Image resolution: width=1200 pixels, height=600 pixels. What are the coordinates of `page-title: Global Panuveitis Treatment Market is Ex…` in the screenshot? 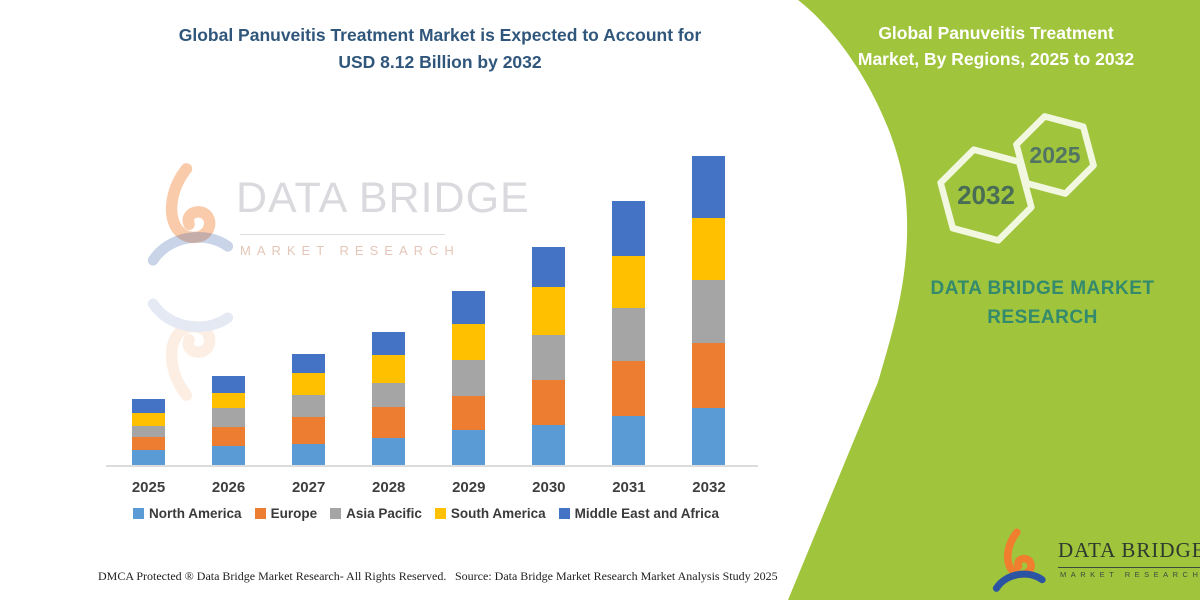 It's located at (440, 49).